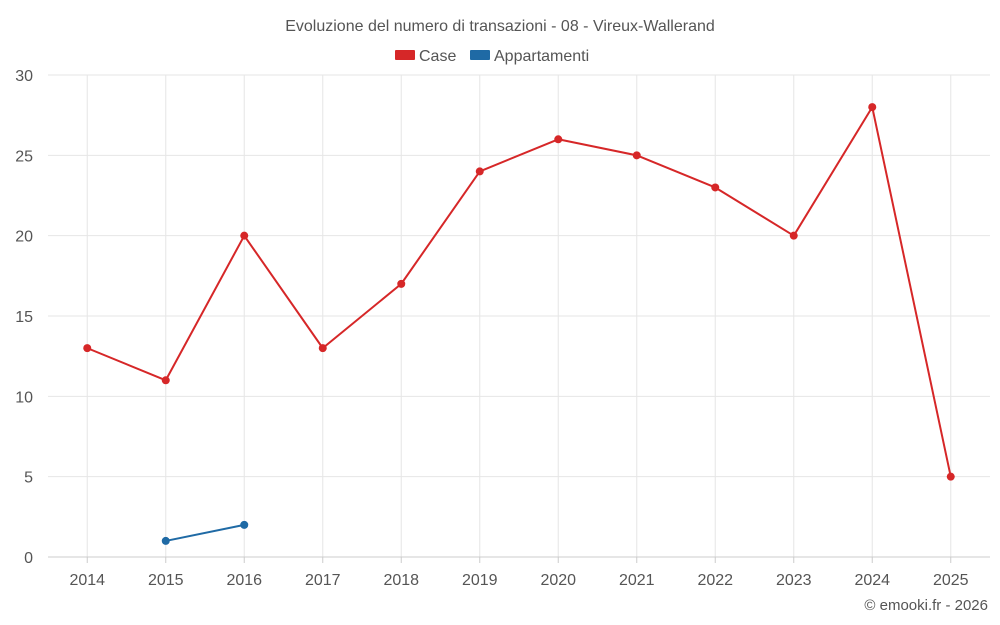 The height and width of the screenshot is (625, 1000). I want to click on x-tick-label: 2015, so click(166, 580).